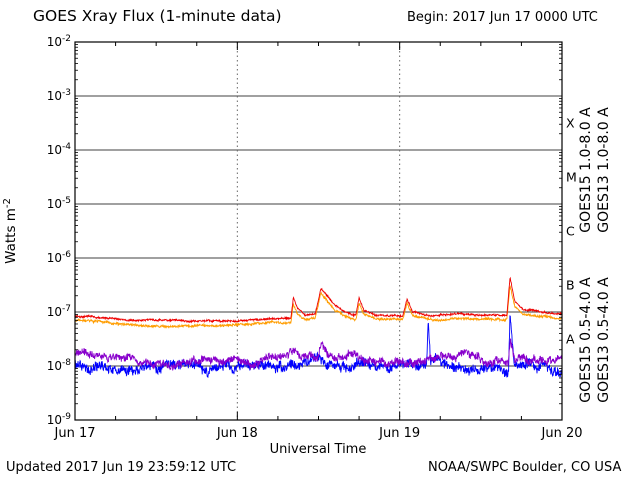 The image size is (640, 480). I want to click on y-tick-labels: 10-210-310-410-510-610-710-810-9, so click(59, 230).